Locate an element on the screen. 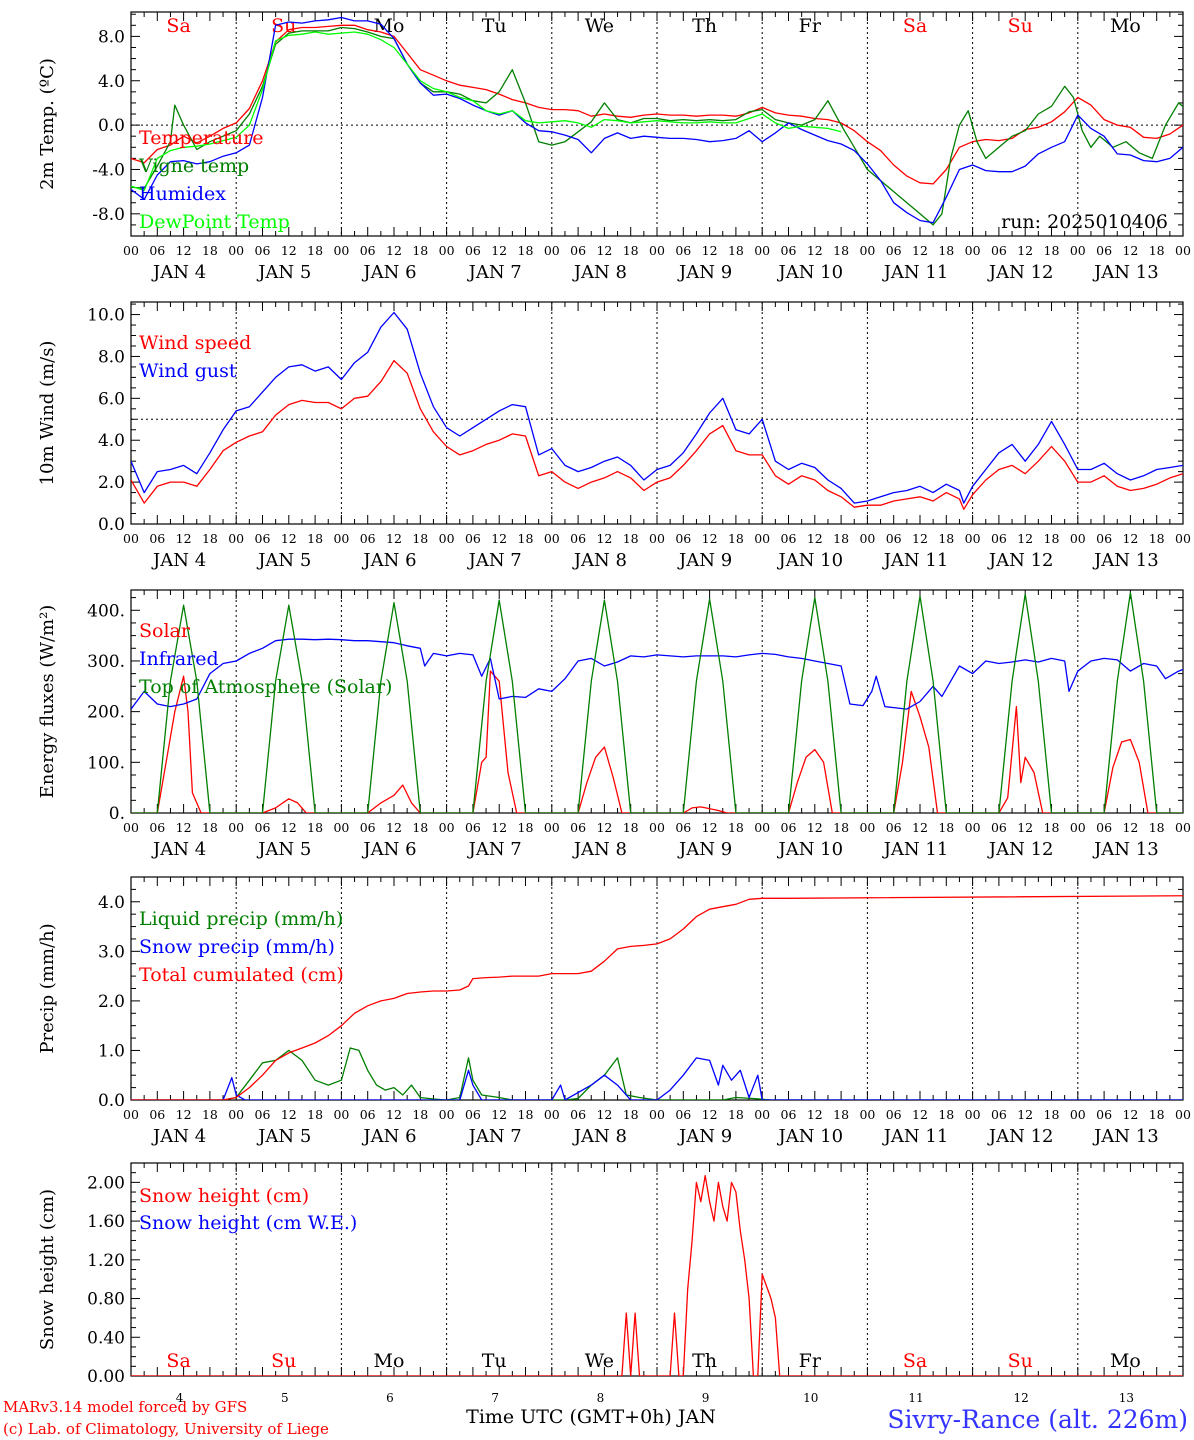 This screenshot has height=1440, width=1194. y-axis-title: Snow height (cm) is located at coordinates (47, 1269).